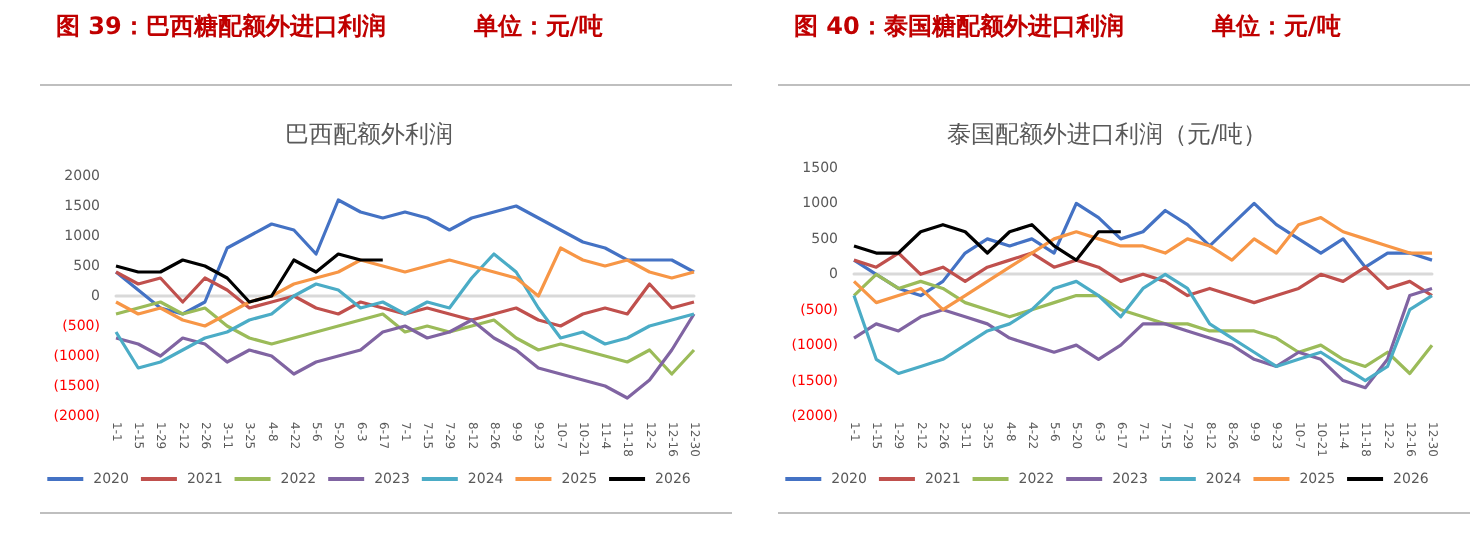  Describe the element at coordinates (369, 134) in the screenshot. I see `text: 巴西配额外利润` at that location.